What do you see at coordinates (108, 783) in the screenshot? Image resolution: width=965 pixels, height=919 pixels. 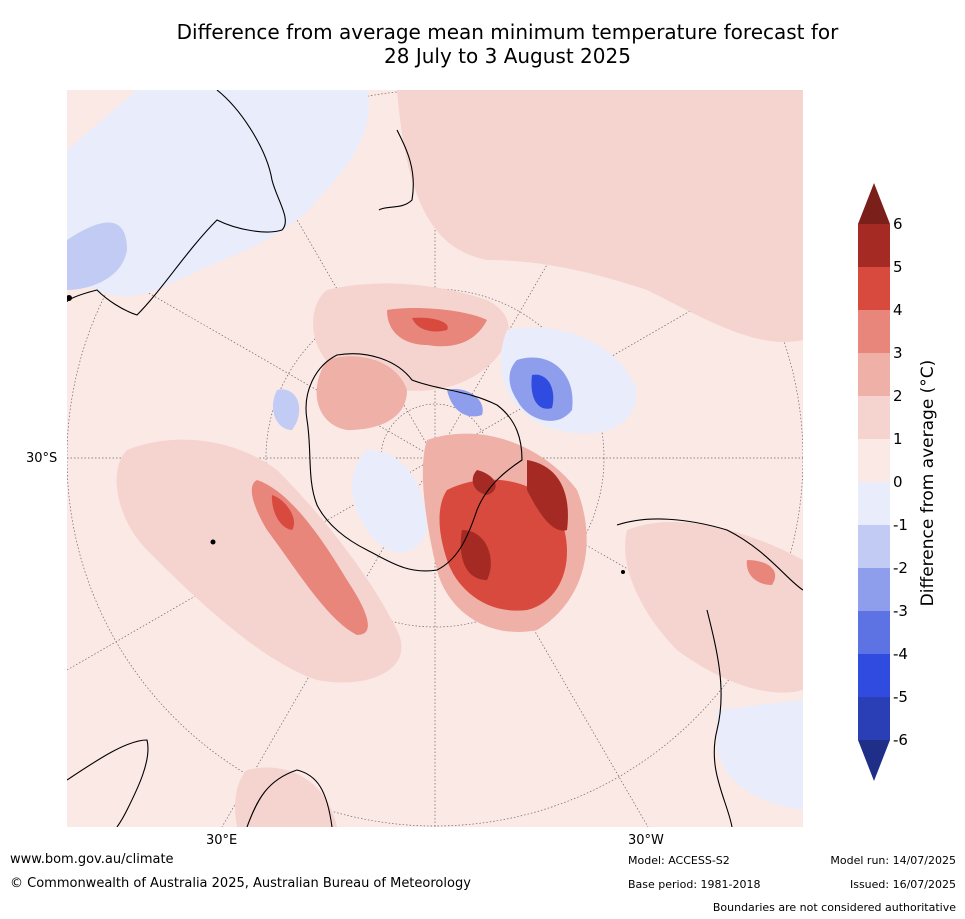 I see `africa-coastline` at bounding box center [108, 783].